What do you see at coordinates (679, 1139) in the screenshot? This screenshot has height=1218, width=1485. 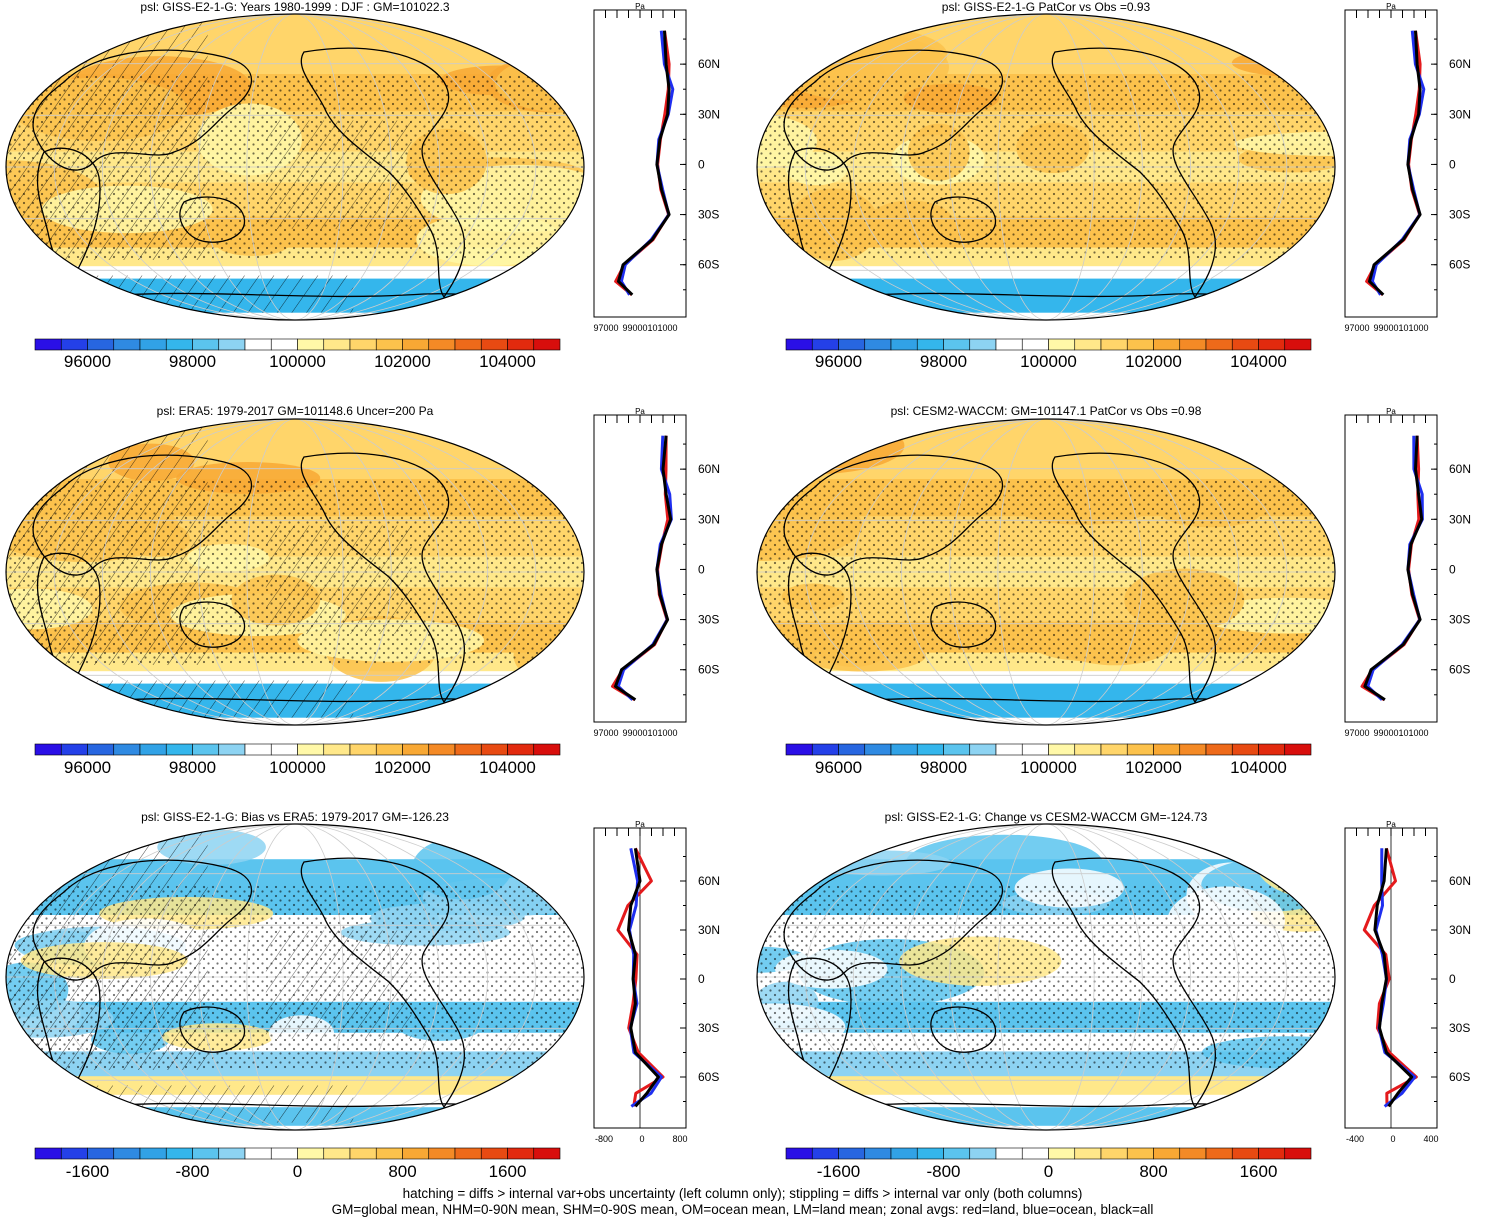 I see `zonal-x-tick-label: 800` at bounding box center [679, 1139].